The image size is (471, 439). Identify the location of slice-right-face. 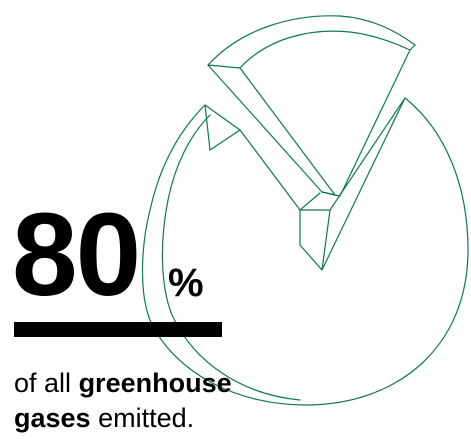
(375, 120).